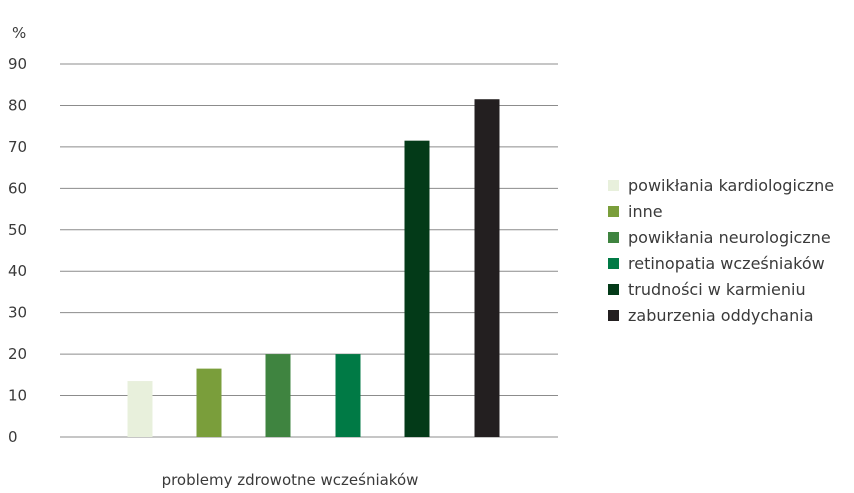  I want to click on x-axis-label: problemy zdrowotne wcześniaków, so click(290, 480).